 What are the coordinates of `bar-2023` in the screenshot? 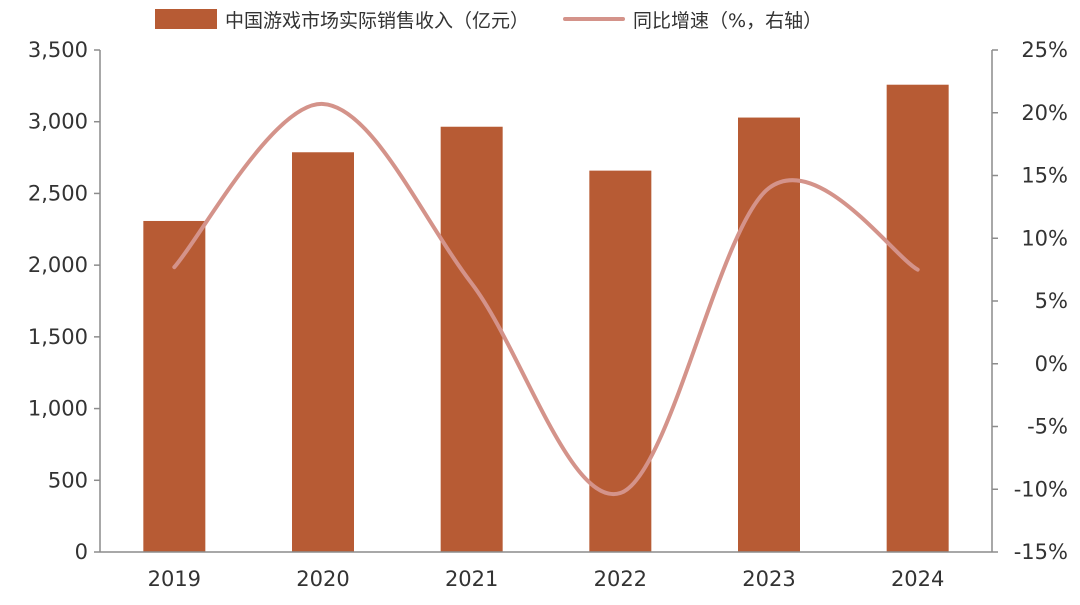 It's located at (769, 334).